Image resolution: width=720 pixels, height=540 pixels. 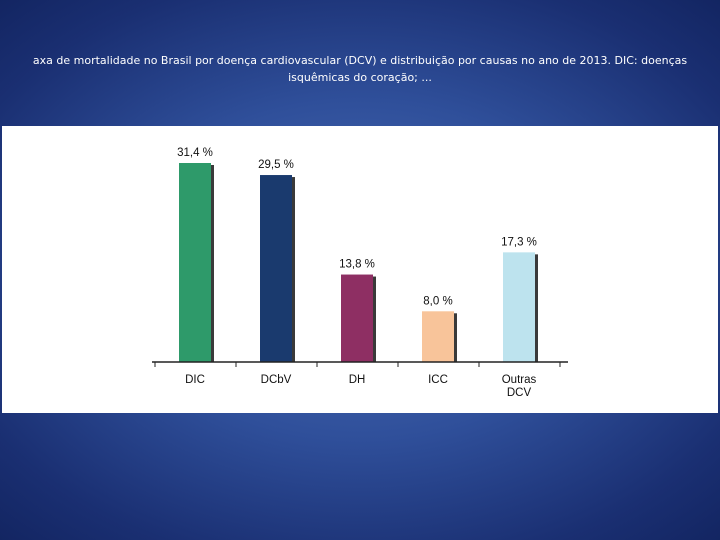 What do you see at coordinates (195, 380) in the screenshot?
I see `x-tick-label-dic: DIC` at bounding box center [195, 380].